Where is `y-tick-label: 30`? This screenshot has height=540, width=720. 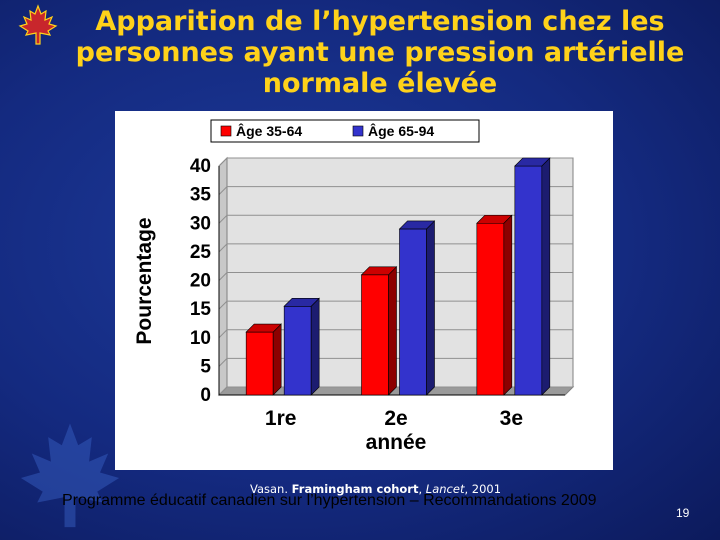 y-tick-label: 30 is located at coordinates (200, 223).